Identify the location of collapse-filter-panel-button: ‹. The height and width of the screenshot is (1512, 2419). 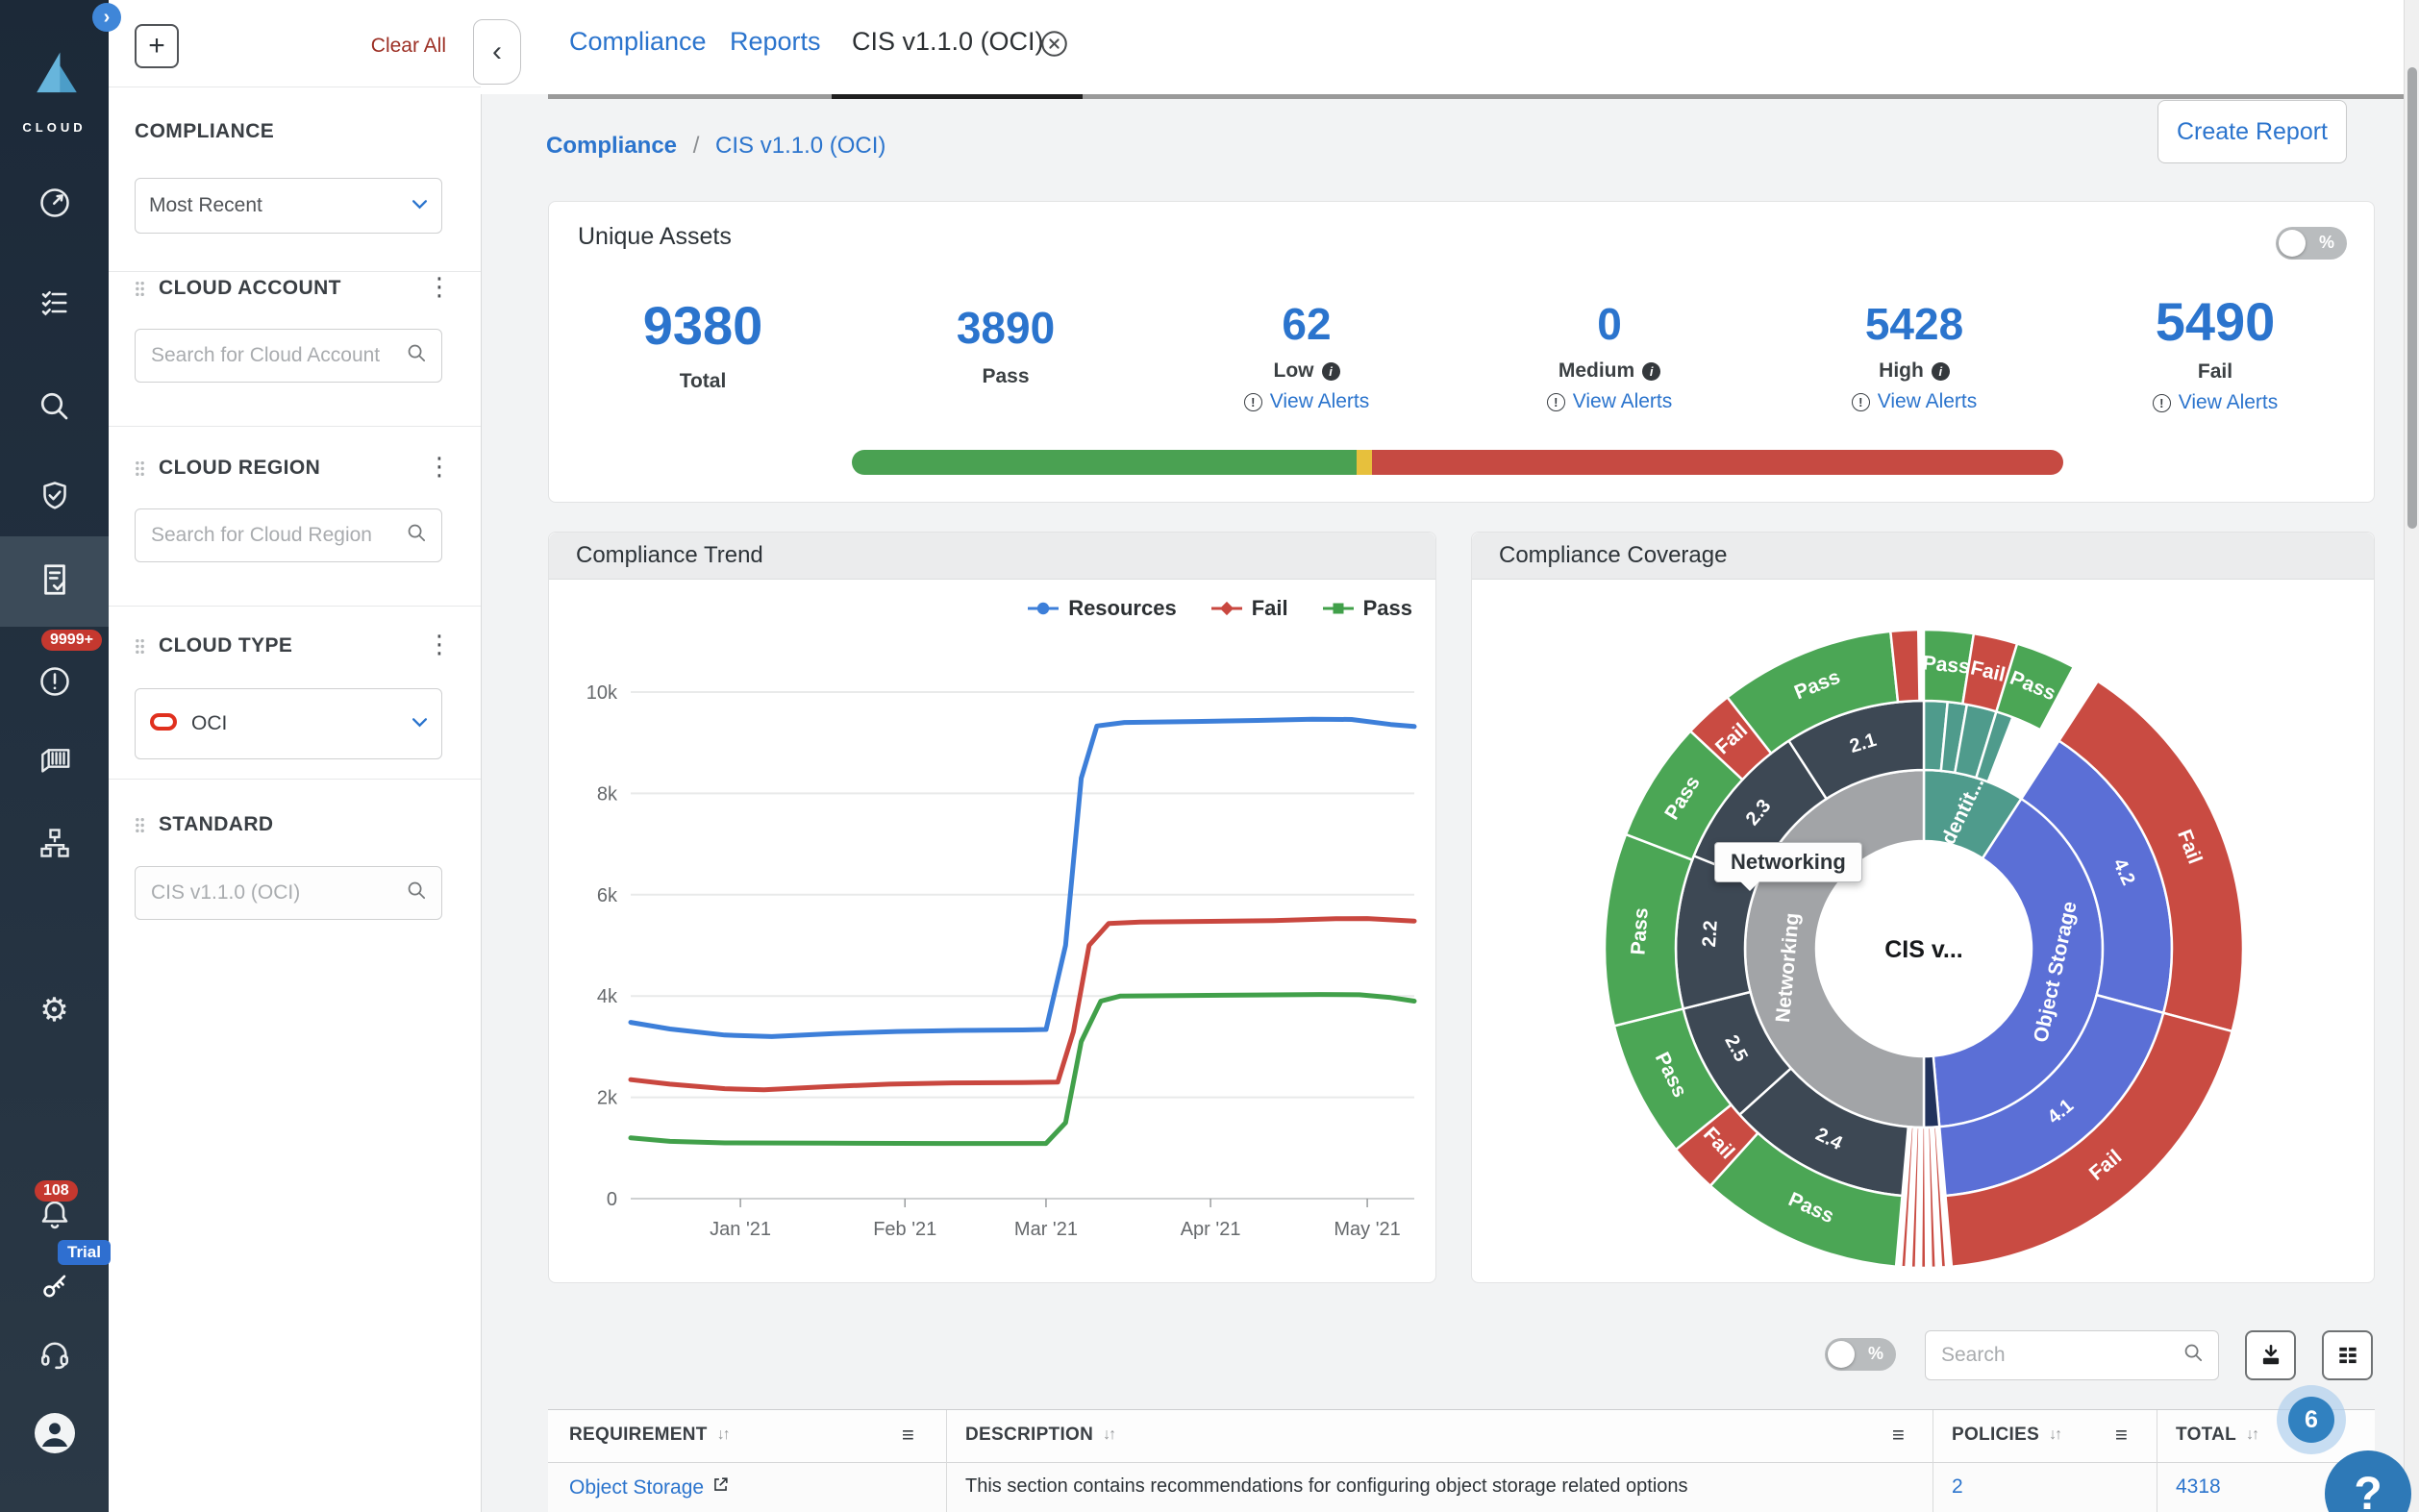
(497, 52).